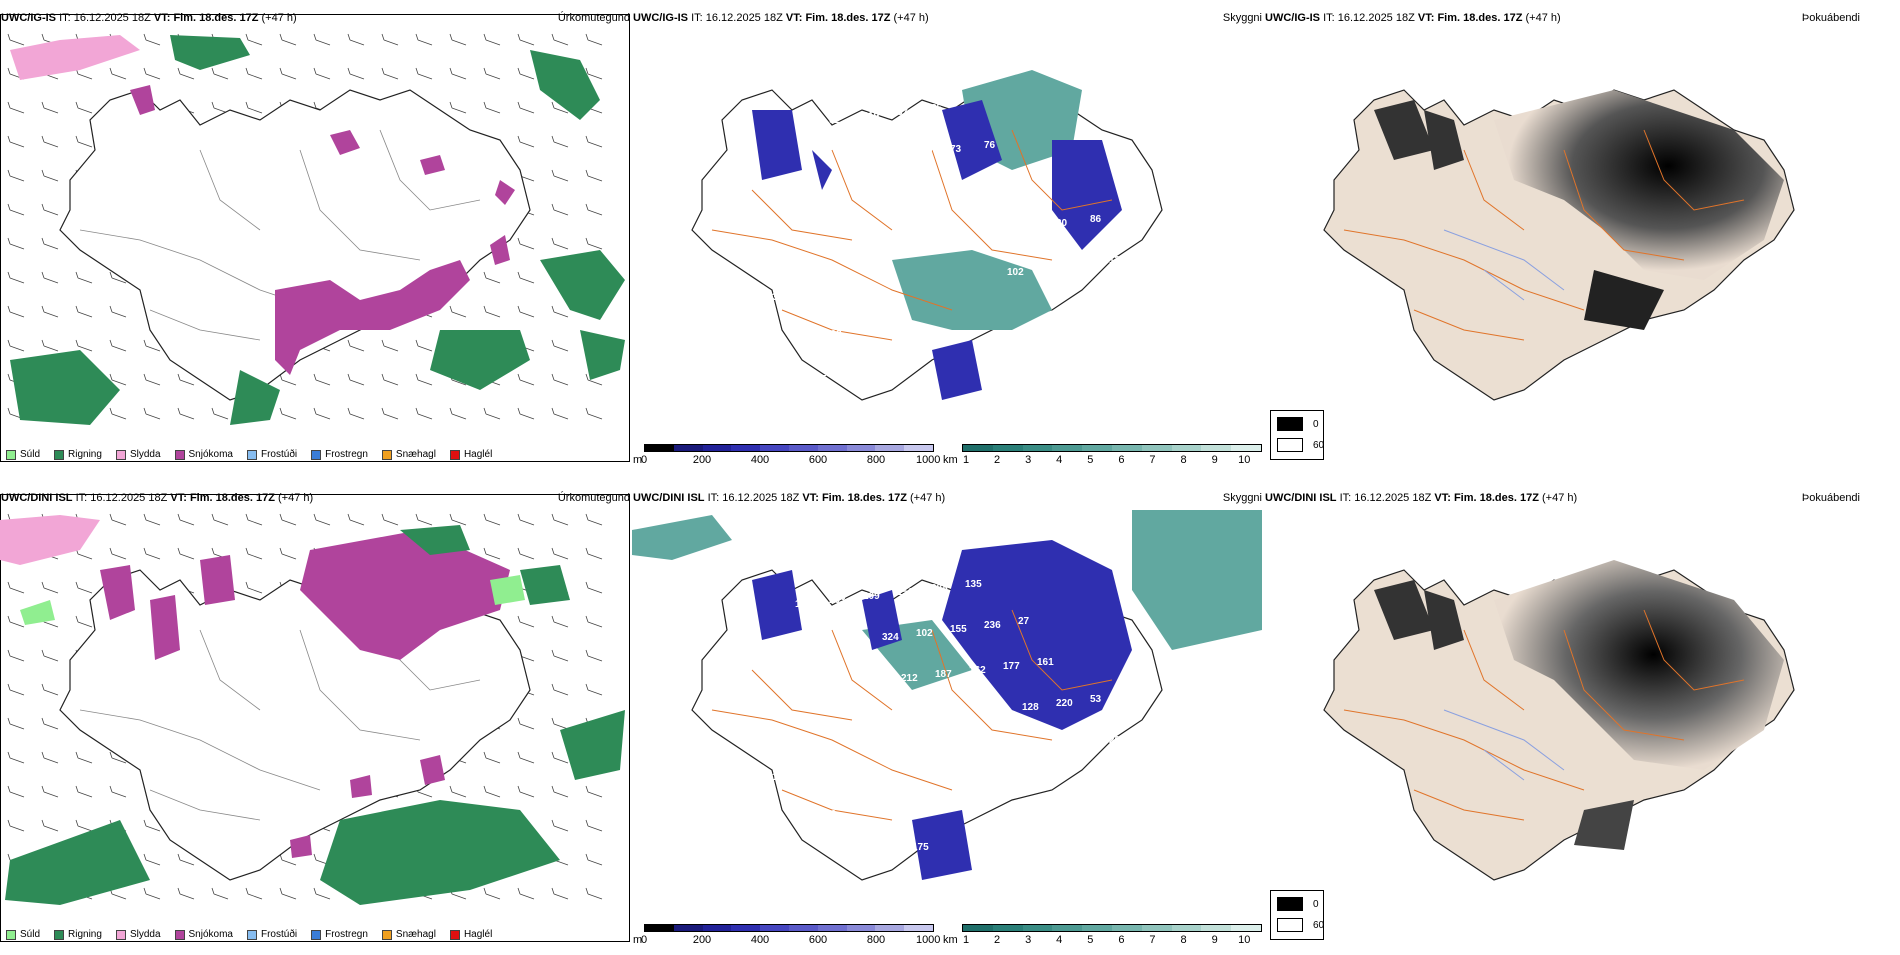 Image resolution: width=1900 pixels, height=955 pixels. What do you see at coordinates (271, 454) in the screenshot?
I see `legend-item: Frostúði` at bounding box center [271, 454].